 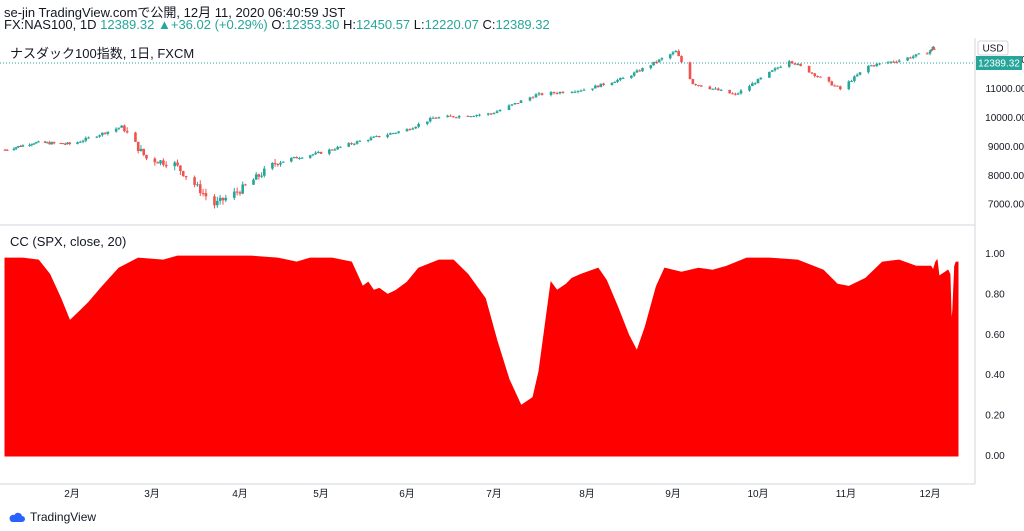 I want to click on time-tick-label: 4月, so click(x=240, y=494).